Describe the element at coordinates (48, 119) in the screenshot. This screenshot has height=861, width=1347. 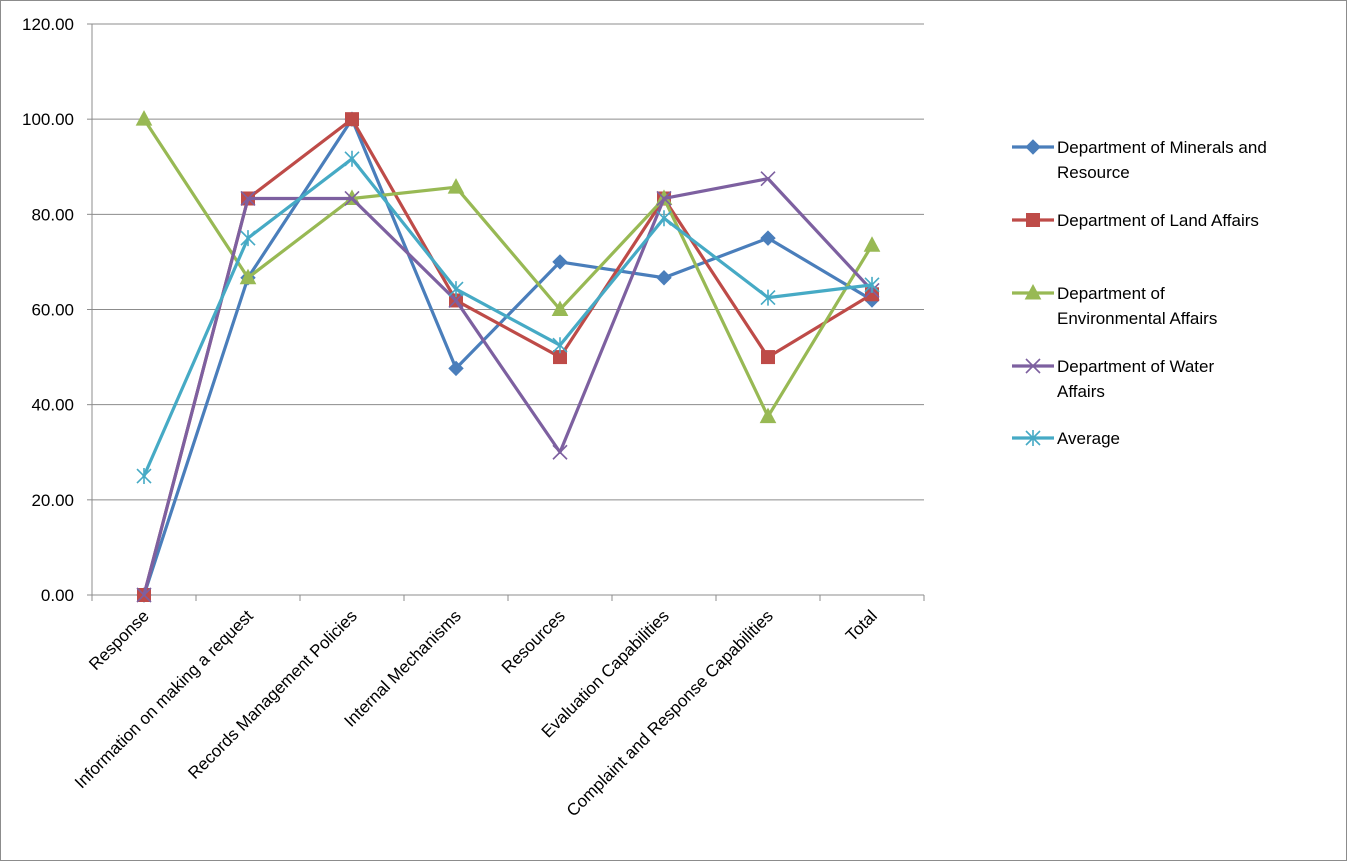
I see `y-tick-label: 100.00` at that location.